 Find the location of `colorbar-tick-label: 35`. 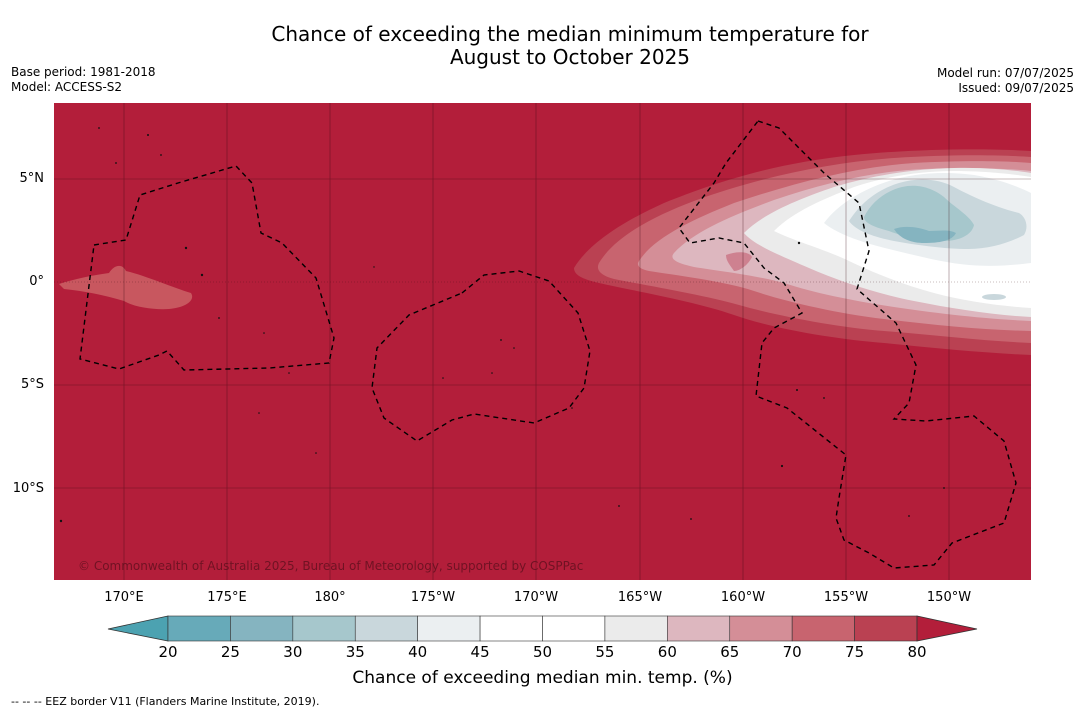

colorbar-tick-label: 35 is located at coordinates (355, 652).